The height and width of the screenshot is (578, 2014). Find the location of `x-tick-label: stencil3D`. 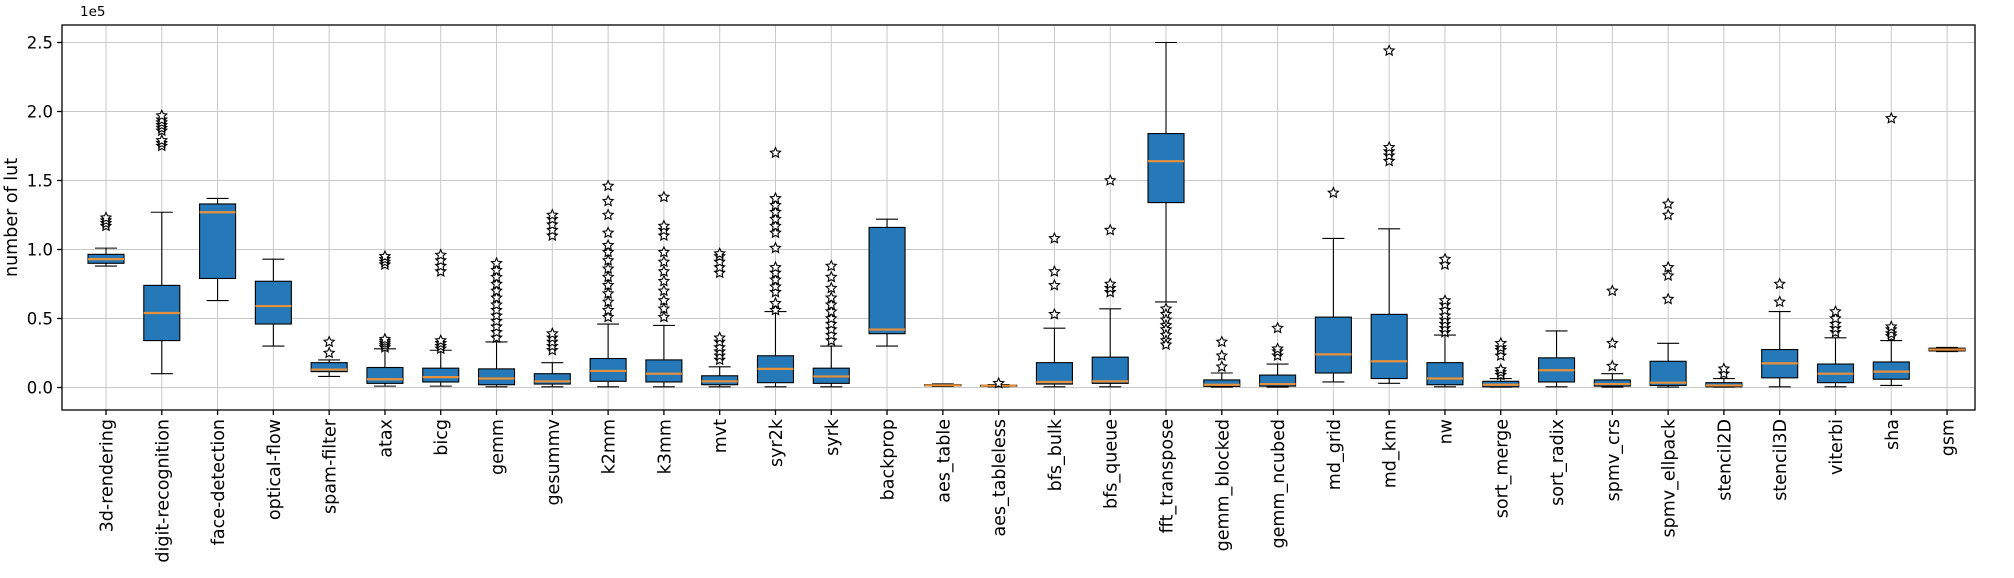

x-tick-label: stencil3D is located at coordinates (1781, 460).